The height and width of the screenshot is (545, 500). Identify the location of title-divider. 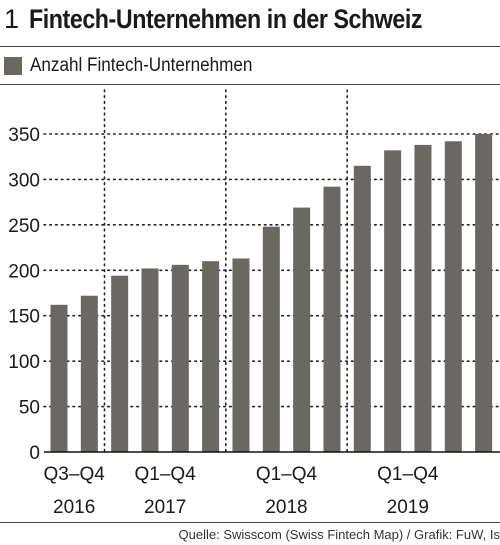
(250, 46).